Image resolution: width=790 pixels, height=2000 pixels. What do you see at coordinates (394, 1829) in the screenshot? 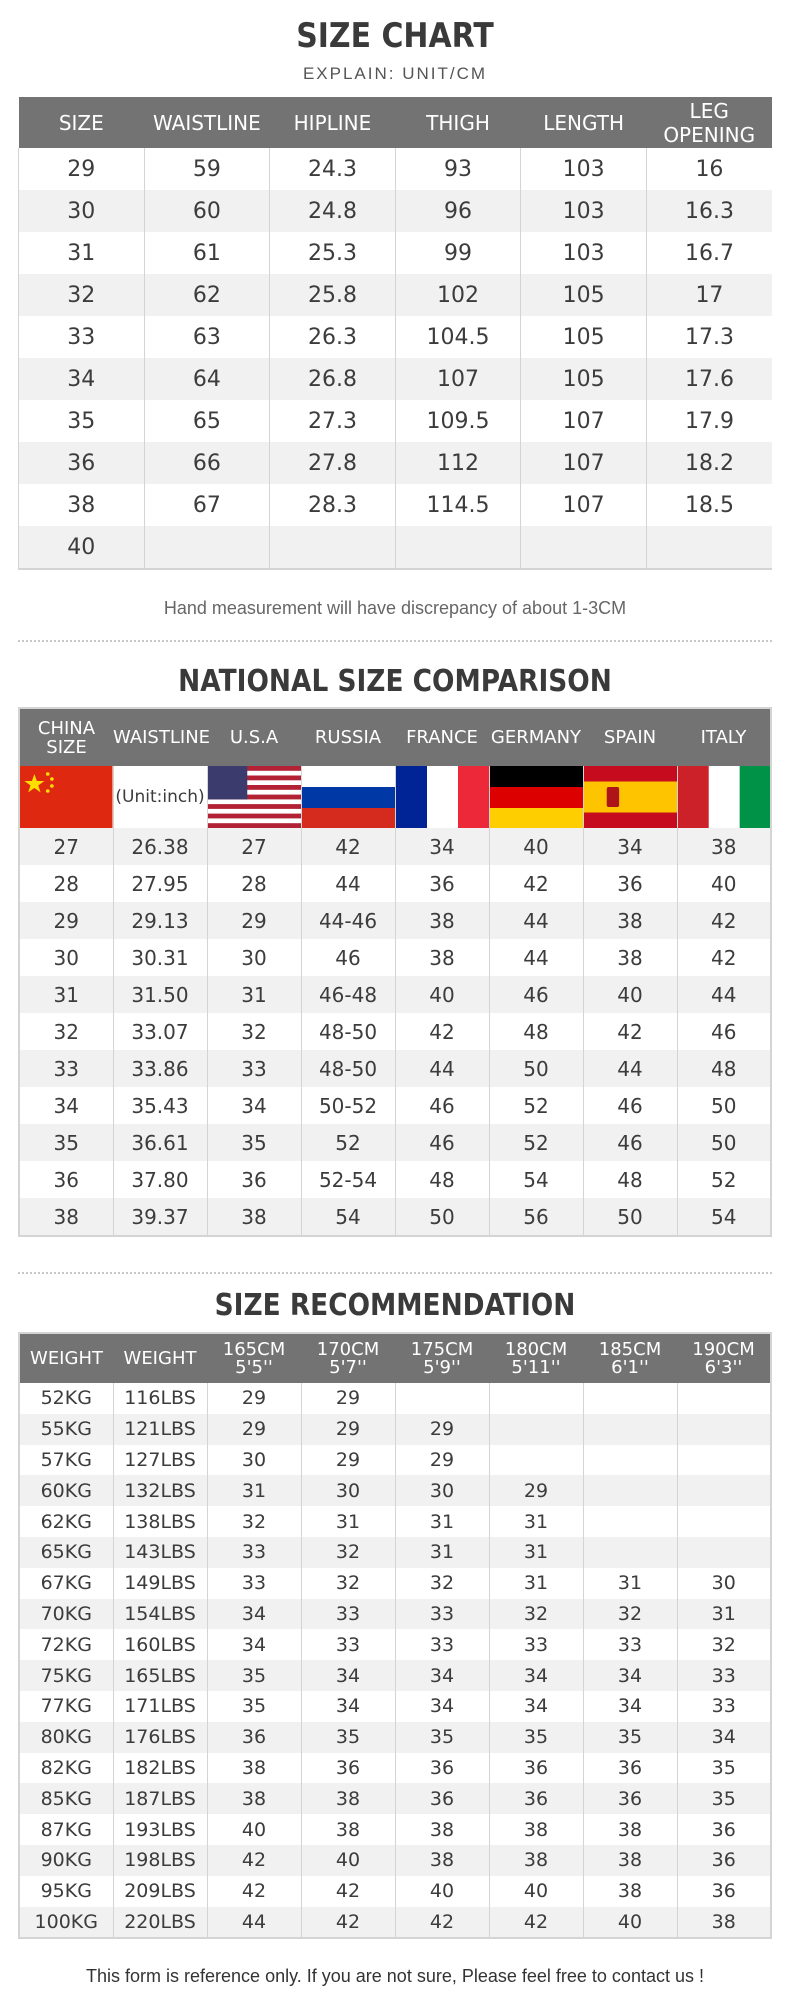
I see `table-row: 87KG 193LBS 40 38 38 38 38 36` at bounding box center [394, 1829].